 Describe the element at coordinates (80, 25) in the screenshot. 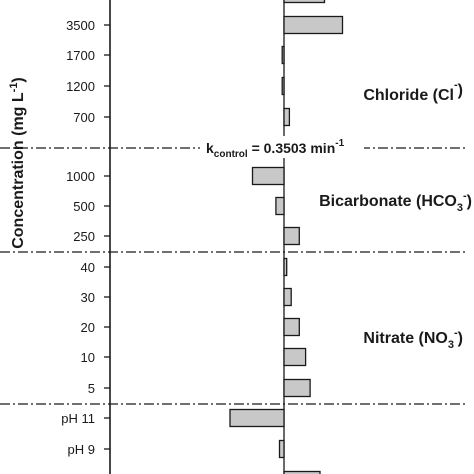

I see `y-tick-label: 3500` at that location.